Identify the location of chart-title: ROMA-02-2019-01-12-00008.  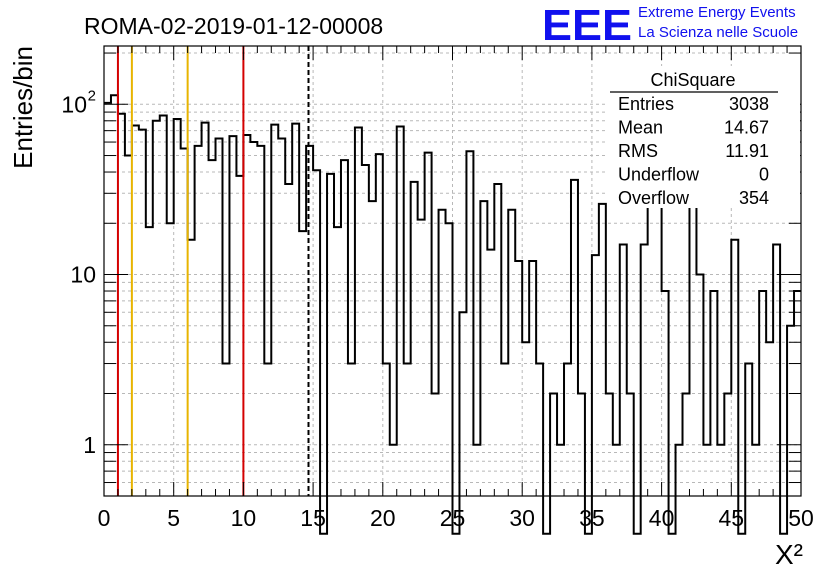
(233, 26).